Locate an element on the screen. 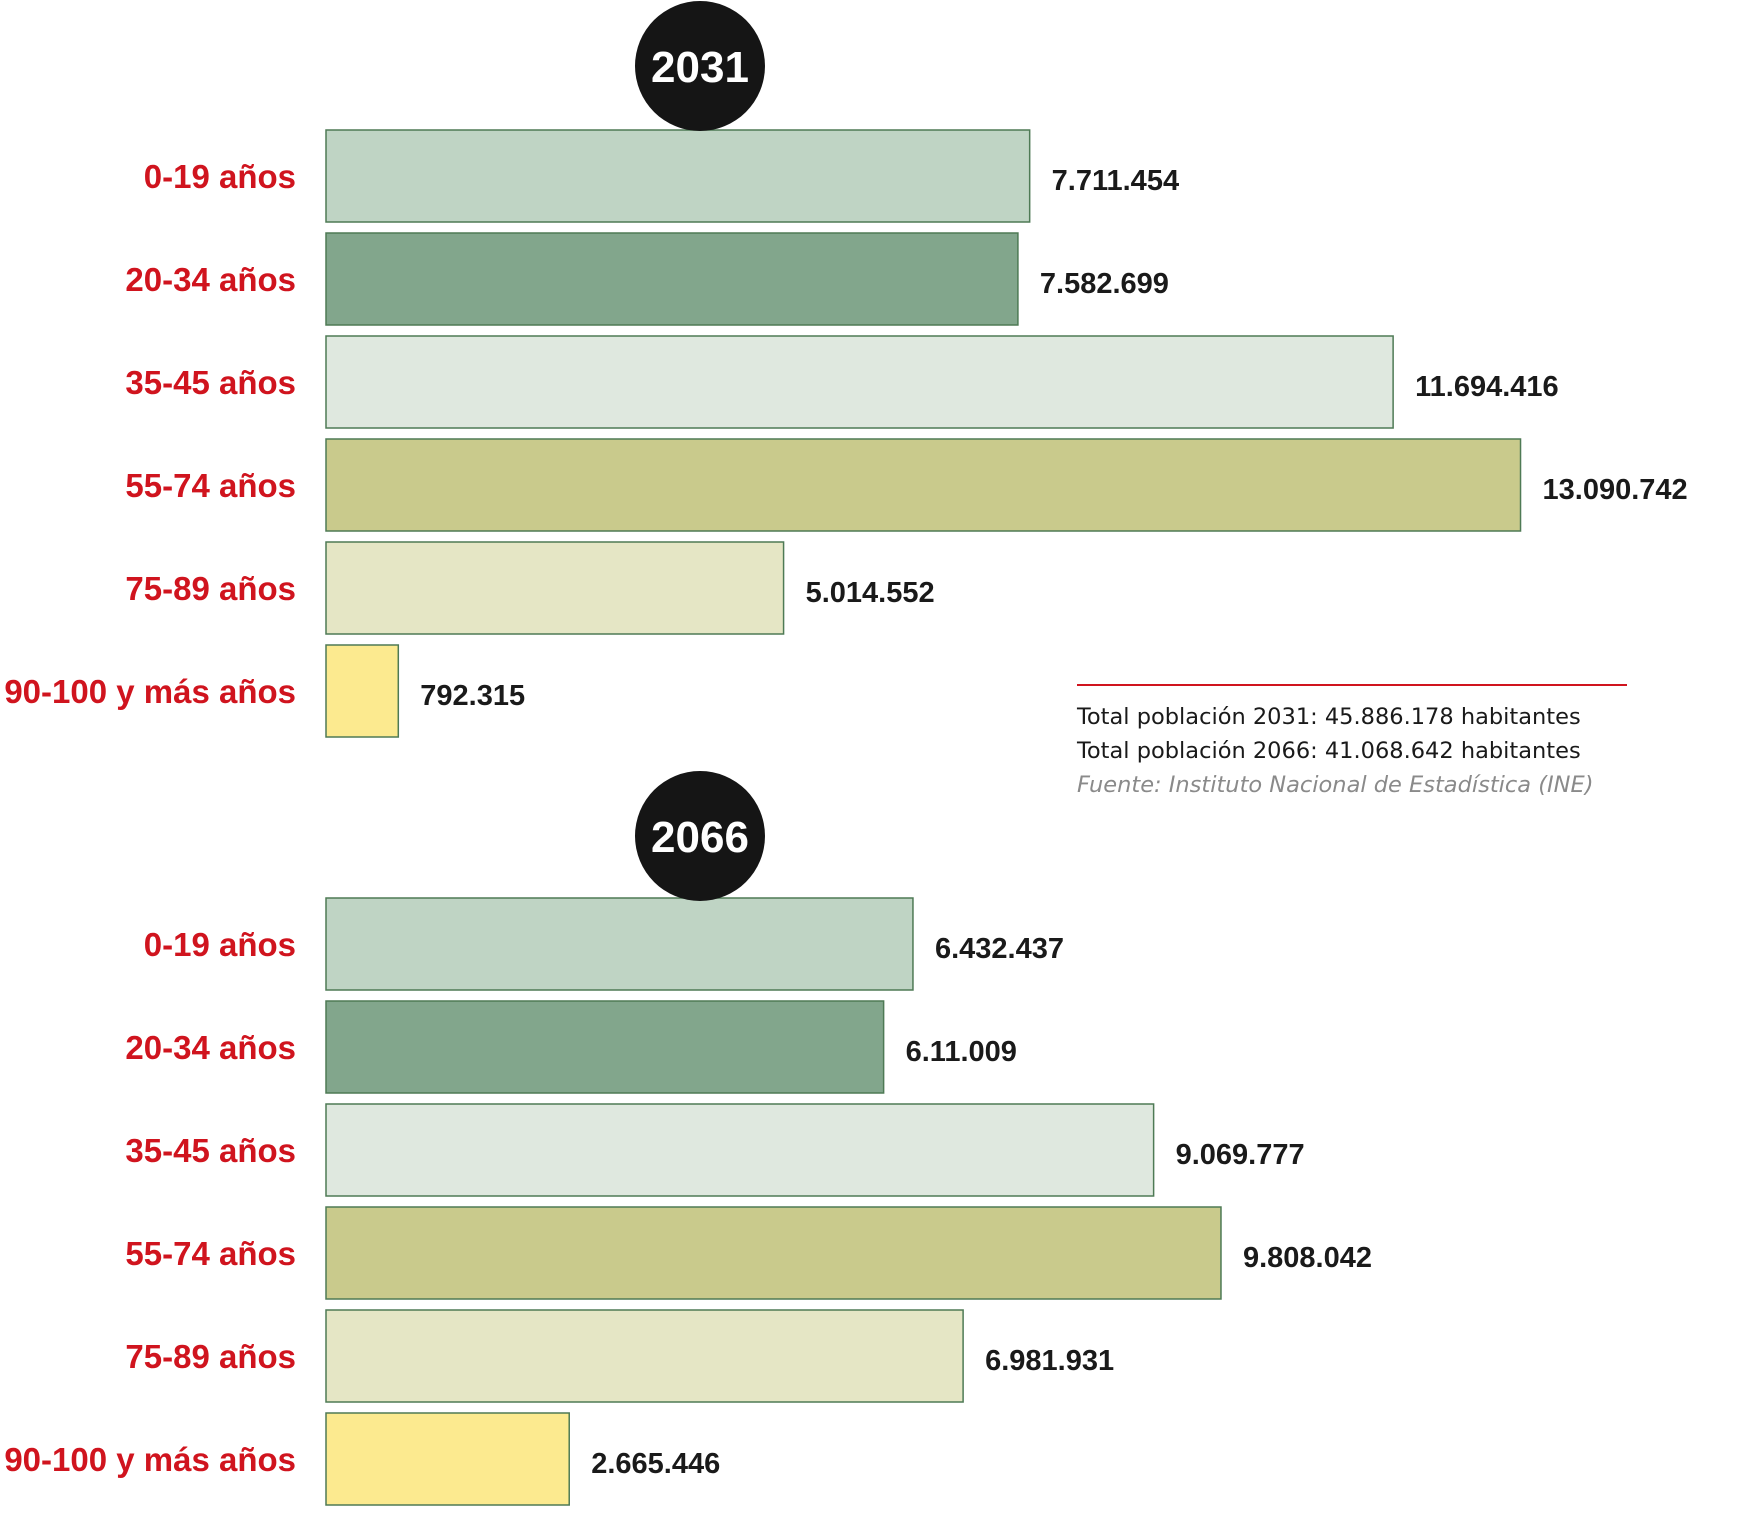  value-label: 2.665.446 is located at coordinates (655, 1464).